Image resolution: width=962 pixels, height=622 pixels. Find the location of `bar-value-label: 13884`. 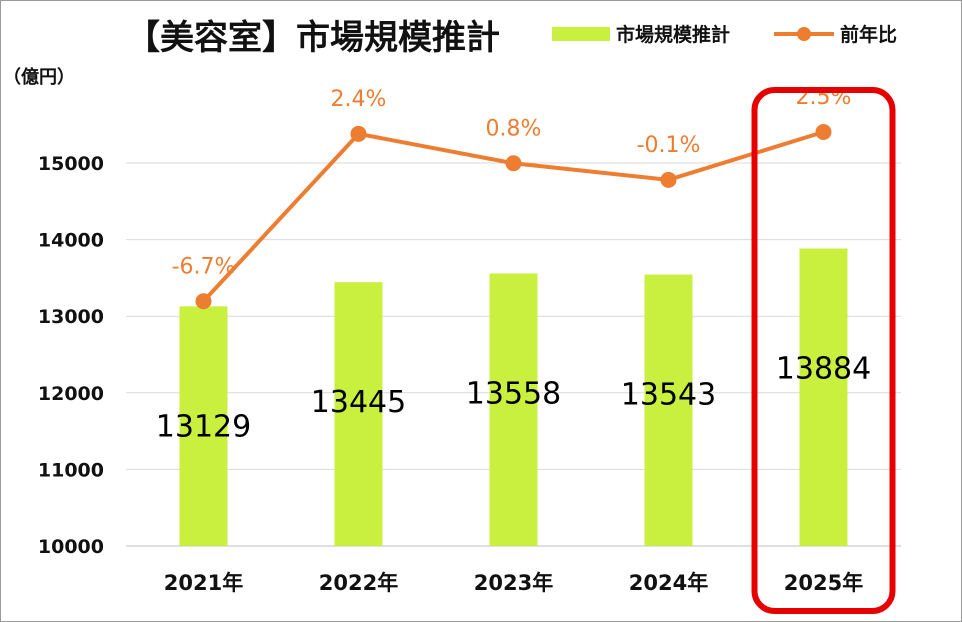

bar-value-label: 13884 is located at coordinates (823, 368).